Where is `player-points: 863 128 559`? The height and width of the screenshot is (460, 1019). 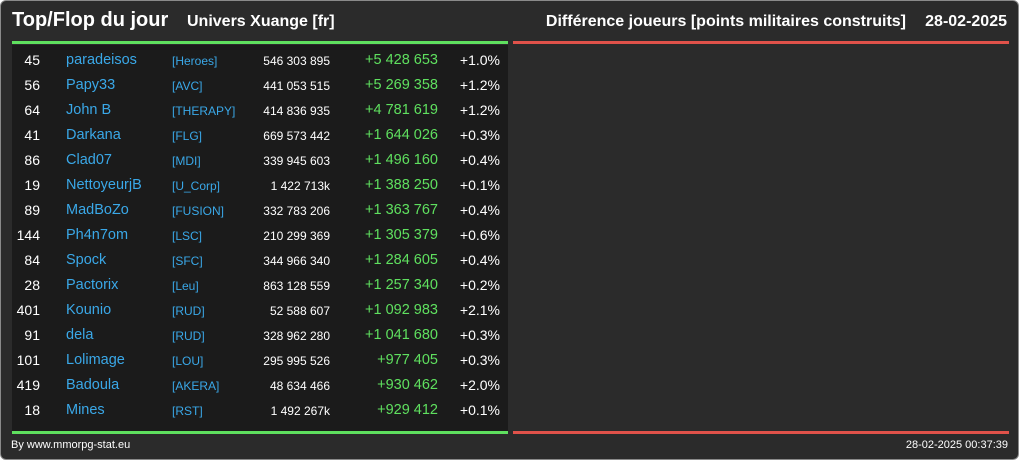
player-points: 863 128 559 is located at coordinates (296, 286).